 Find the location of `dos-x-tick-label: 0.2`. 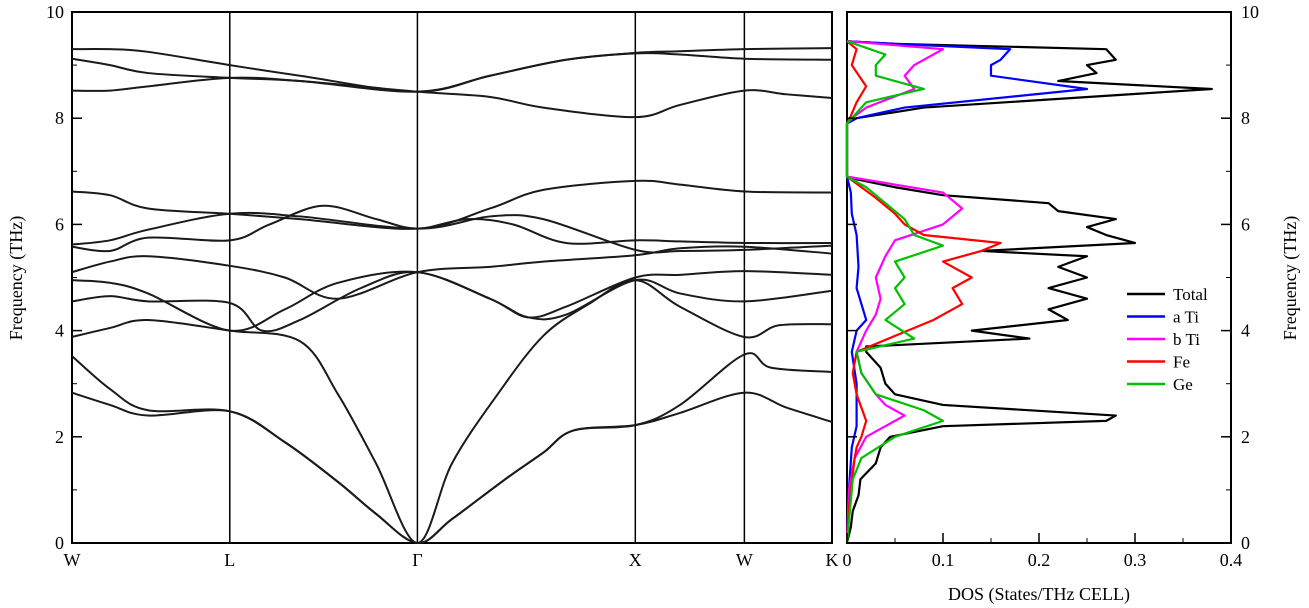

dos-x-tick-label: 0.2 is located at coordinates (1039, 560).